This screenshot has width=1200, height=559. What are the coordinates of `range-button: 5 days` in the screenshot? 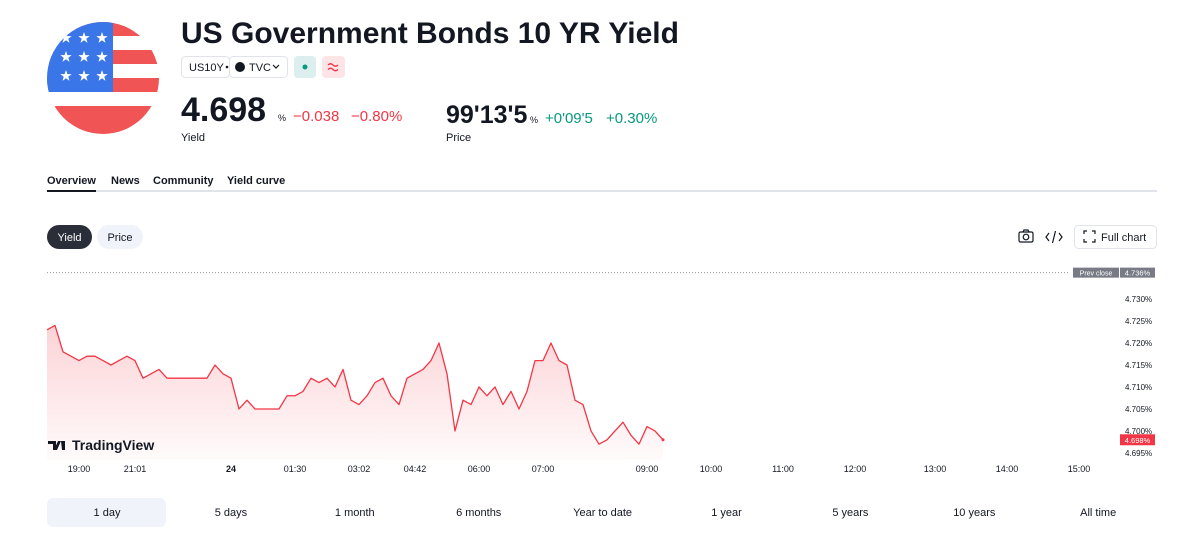 It's located at (231, 513).